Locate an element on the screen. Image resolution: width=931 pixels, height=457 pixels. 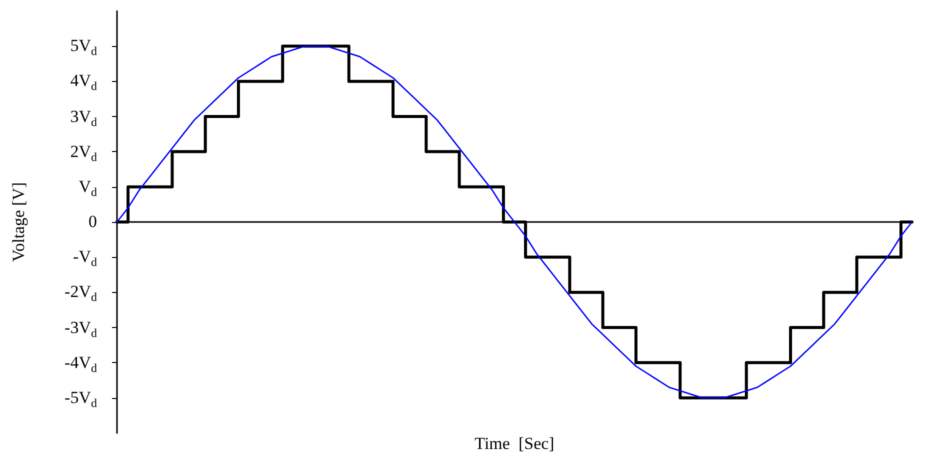
y-tick-label: 4V$_{d}$ is located at coordinates (83, 82).